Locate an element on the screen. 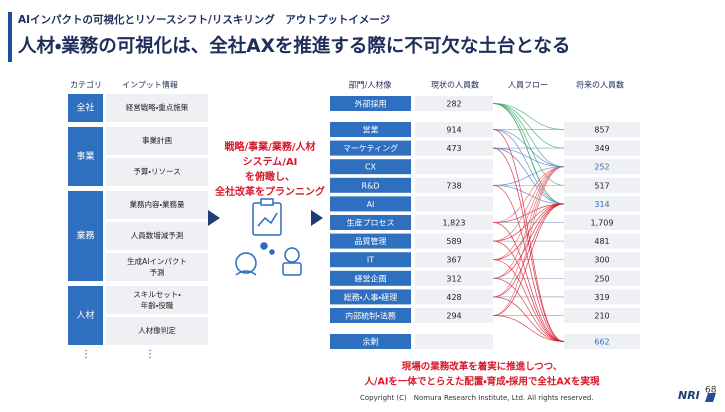 The width and height of the screenshot is (725, 412). arrow is located at coordinates (214, 218).